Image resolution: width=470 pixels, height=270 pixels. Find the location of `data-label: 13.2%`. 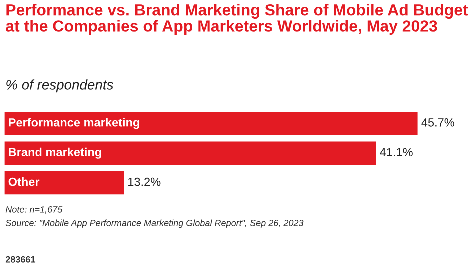

data-label: 13.2% is located at coordinates (144, 182).